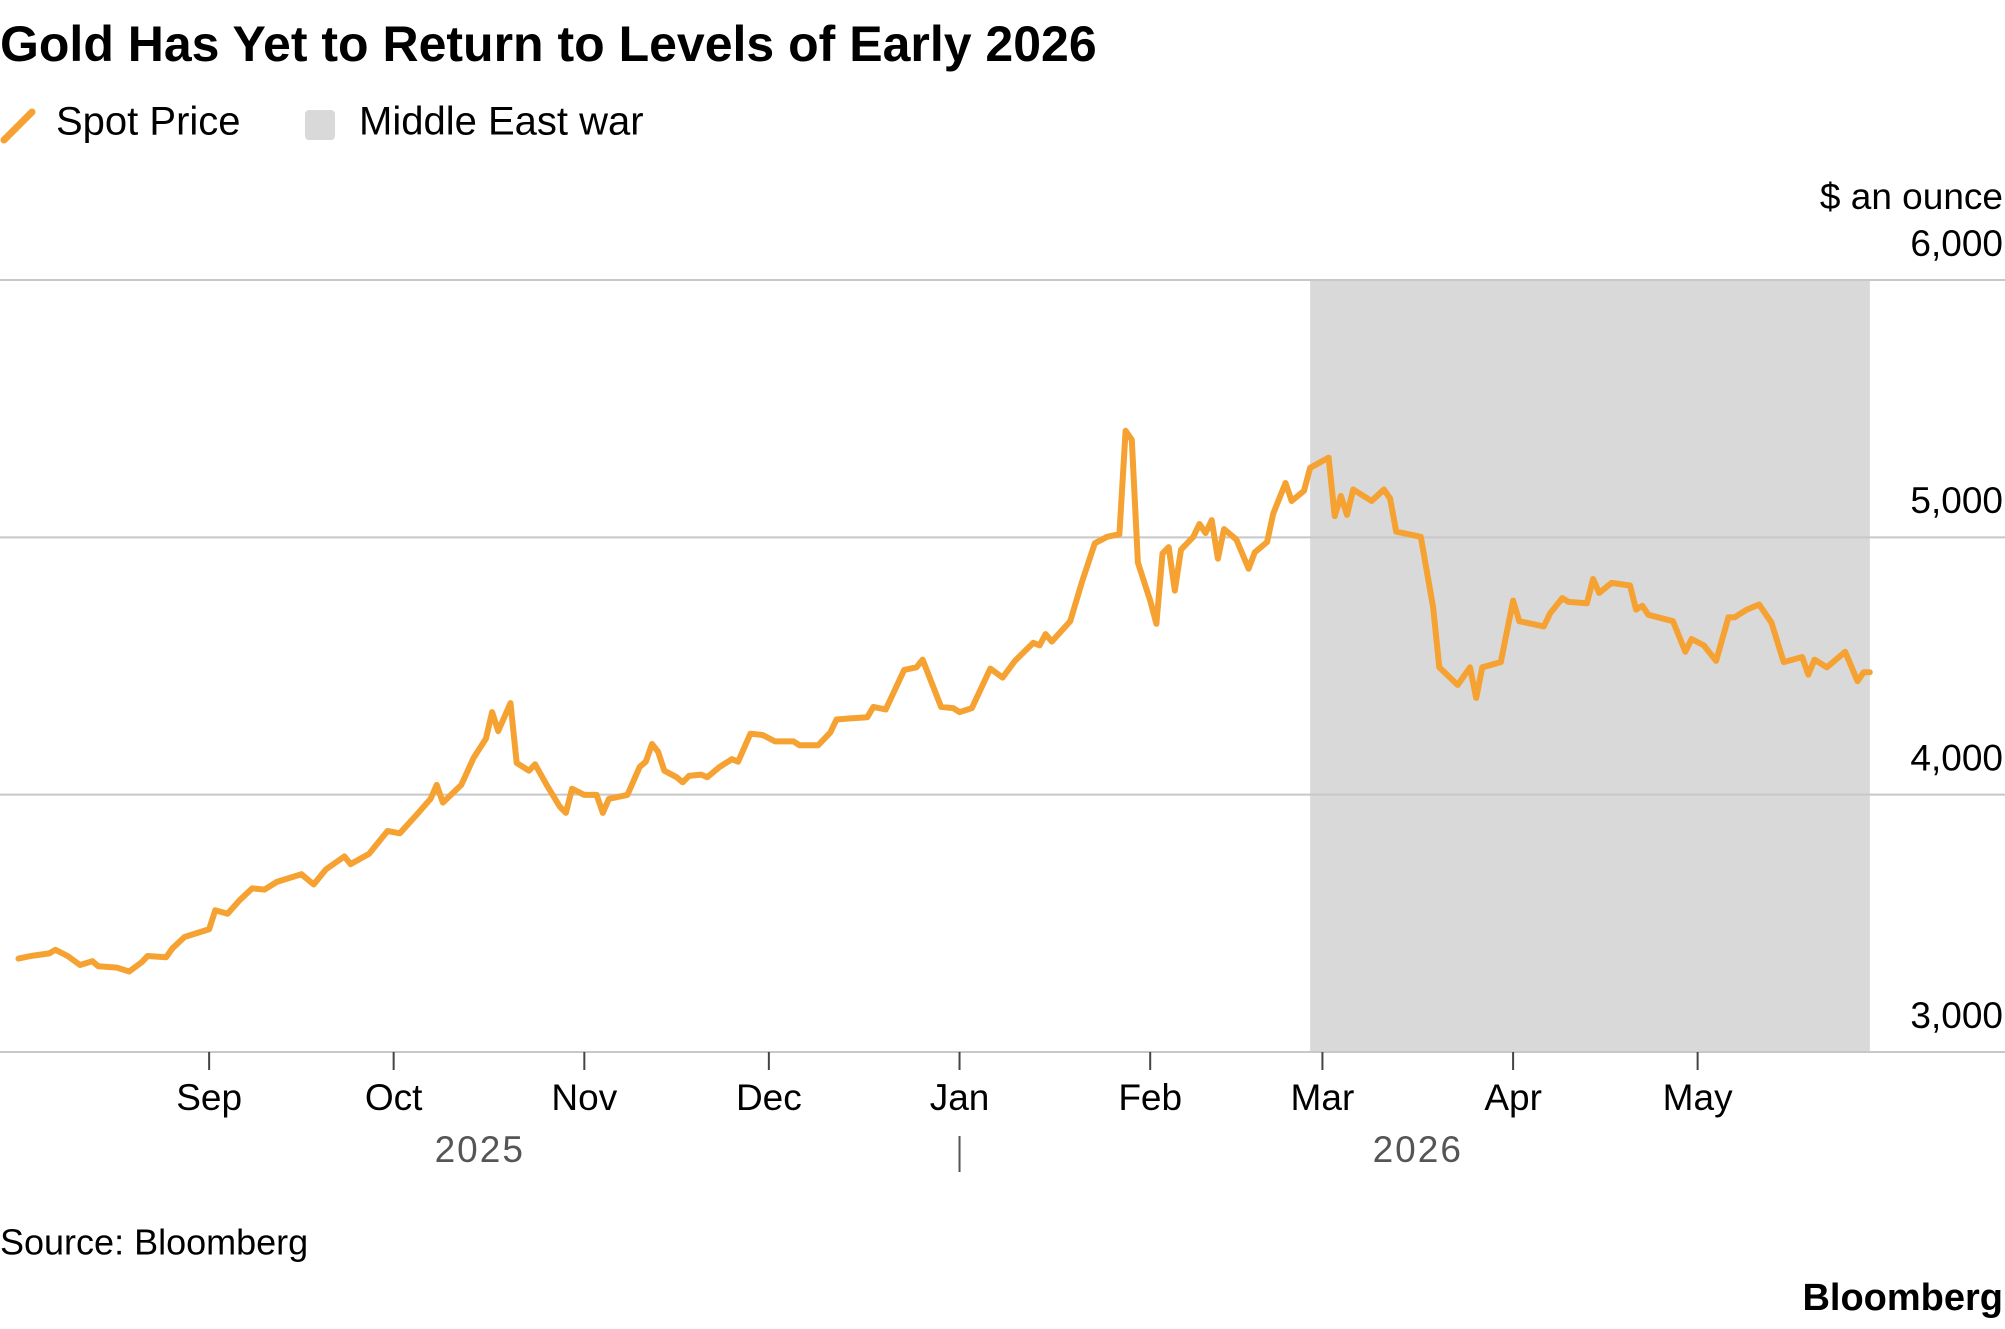  I want to click on x-tick-label: Oct, so click(394, 1097).